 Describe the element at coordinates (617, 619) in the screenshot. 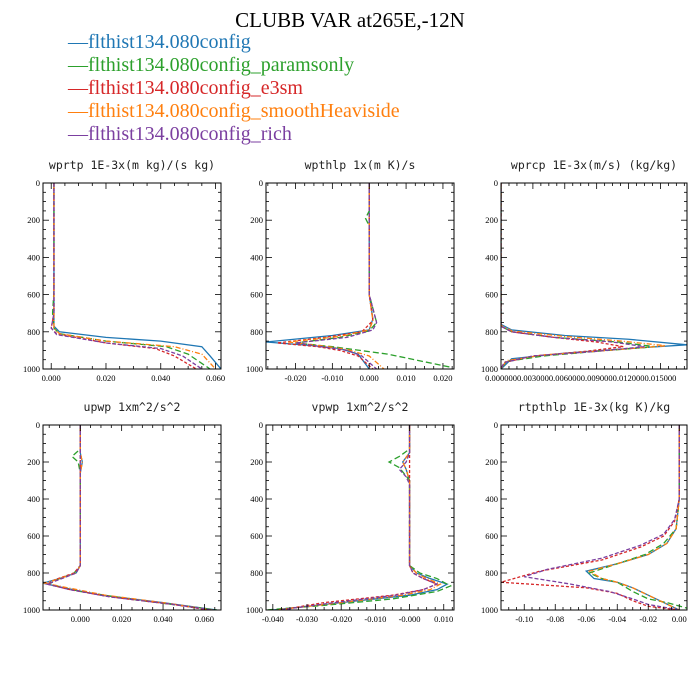

I see `x-tick-label: -0.04` at that location.